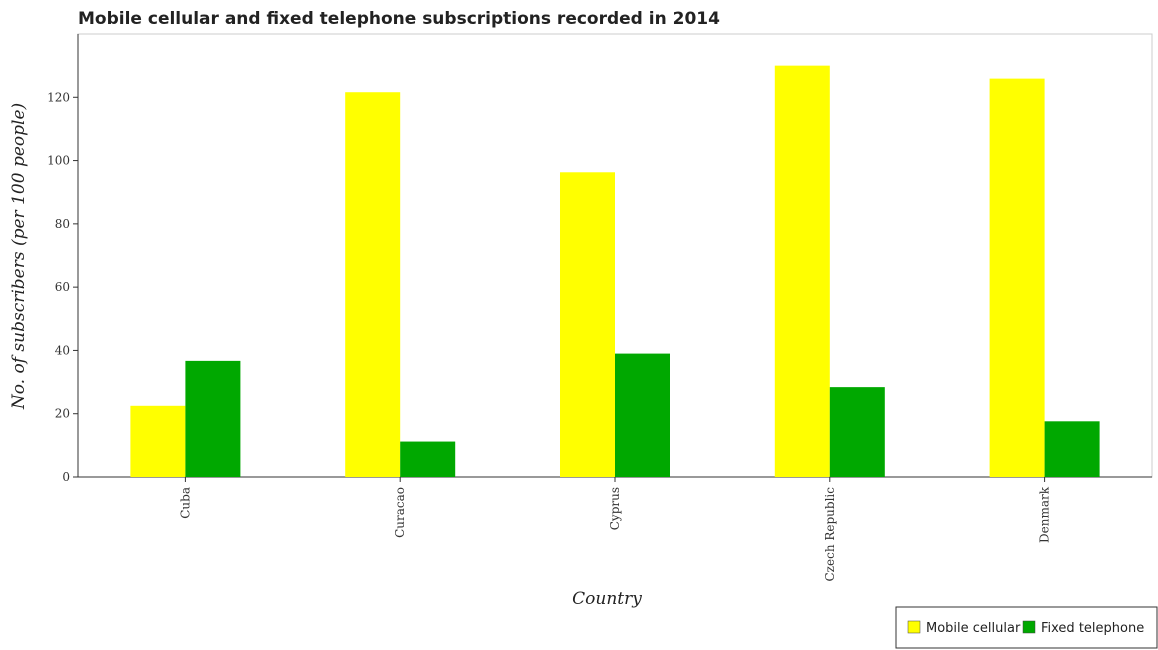 This screenshot has height=650, width=1158. What do you see at coordinates (973, 628) in the screenshot?
I see `legend-label: Mobile cellular` at bounding box center [973, 628].